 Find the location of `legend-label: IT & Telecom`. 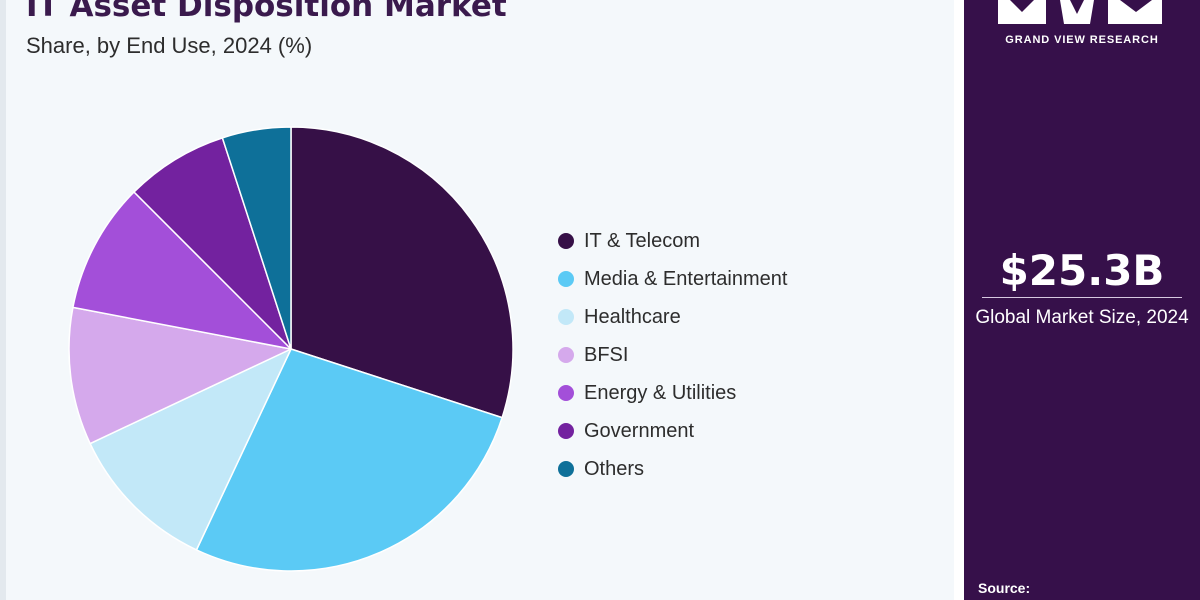

legend-label: IT & Telecom is located at coordinates (642, 240).